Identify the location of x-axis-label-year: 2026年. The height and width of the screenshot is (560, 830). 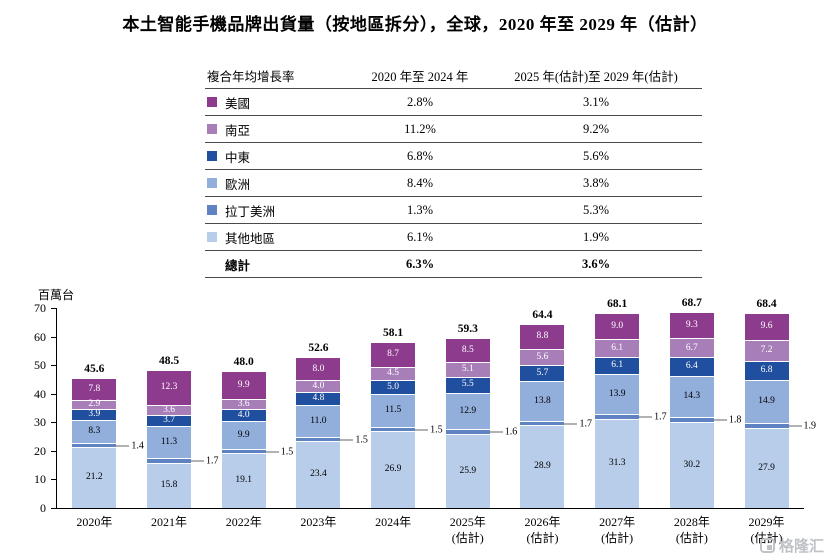
(542, 522).